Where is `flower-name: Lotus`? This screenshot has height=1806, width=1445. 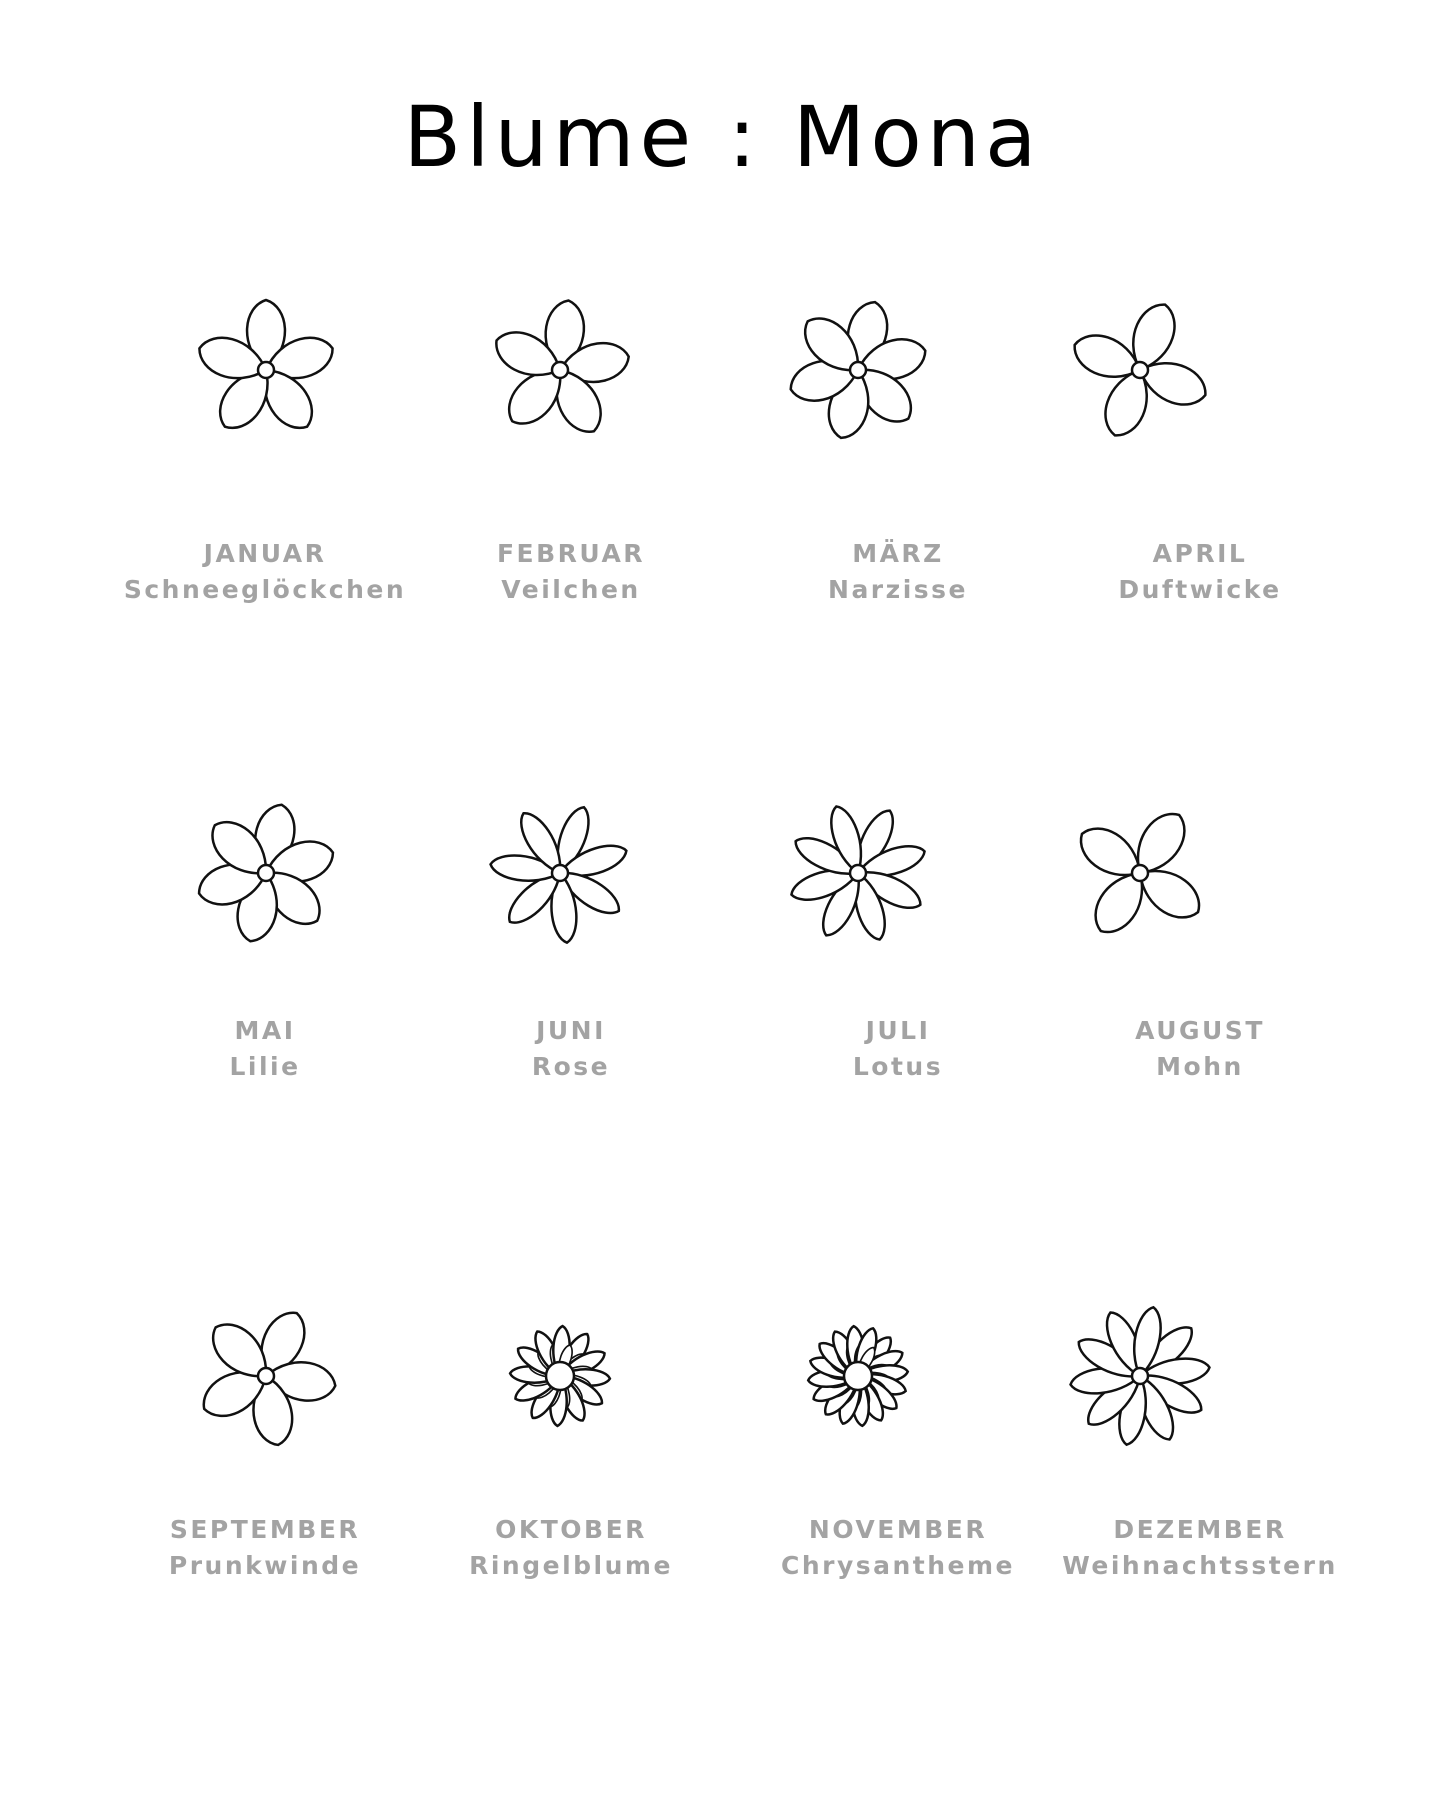 flower-name: Lotus is located at coordinates (898, 1066).